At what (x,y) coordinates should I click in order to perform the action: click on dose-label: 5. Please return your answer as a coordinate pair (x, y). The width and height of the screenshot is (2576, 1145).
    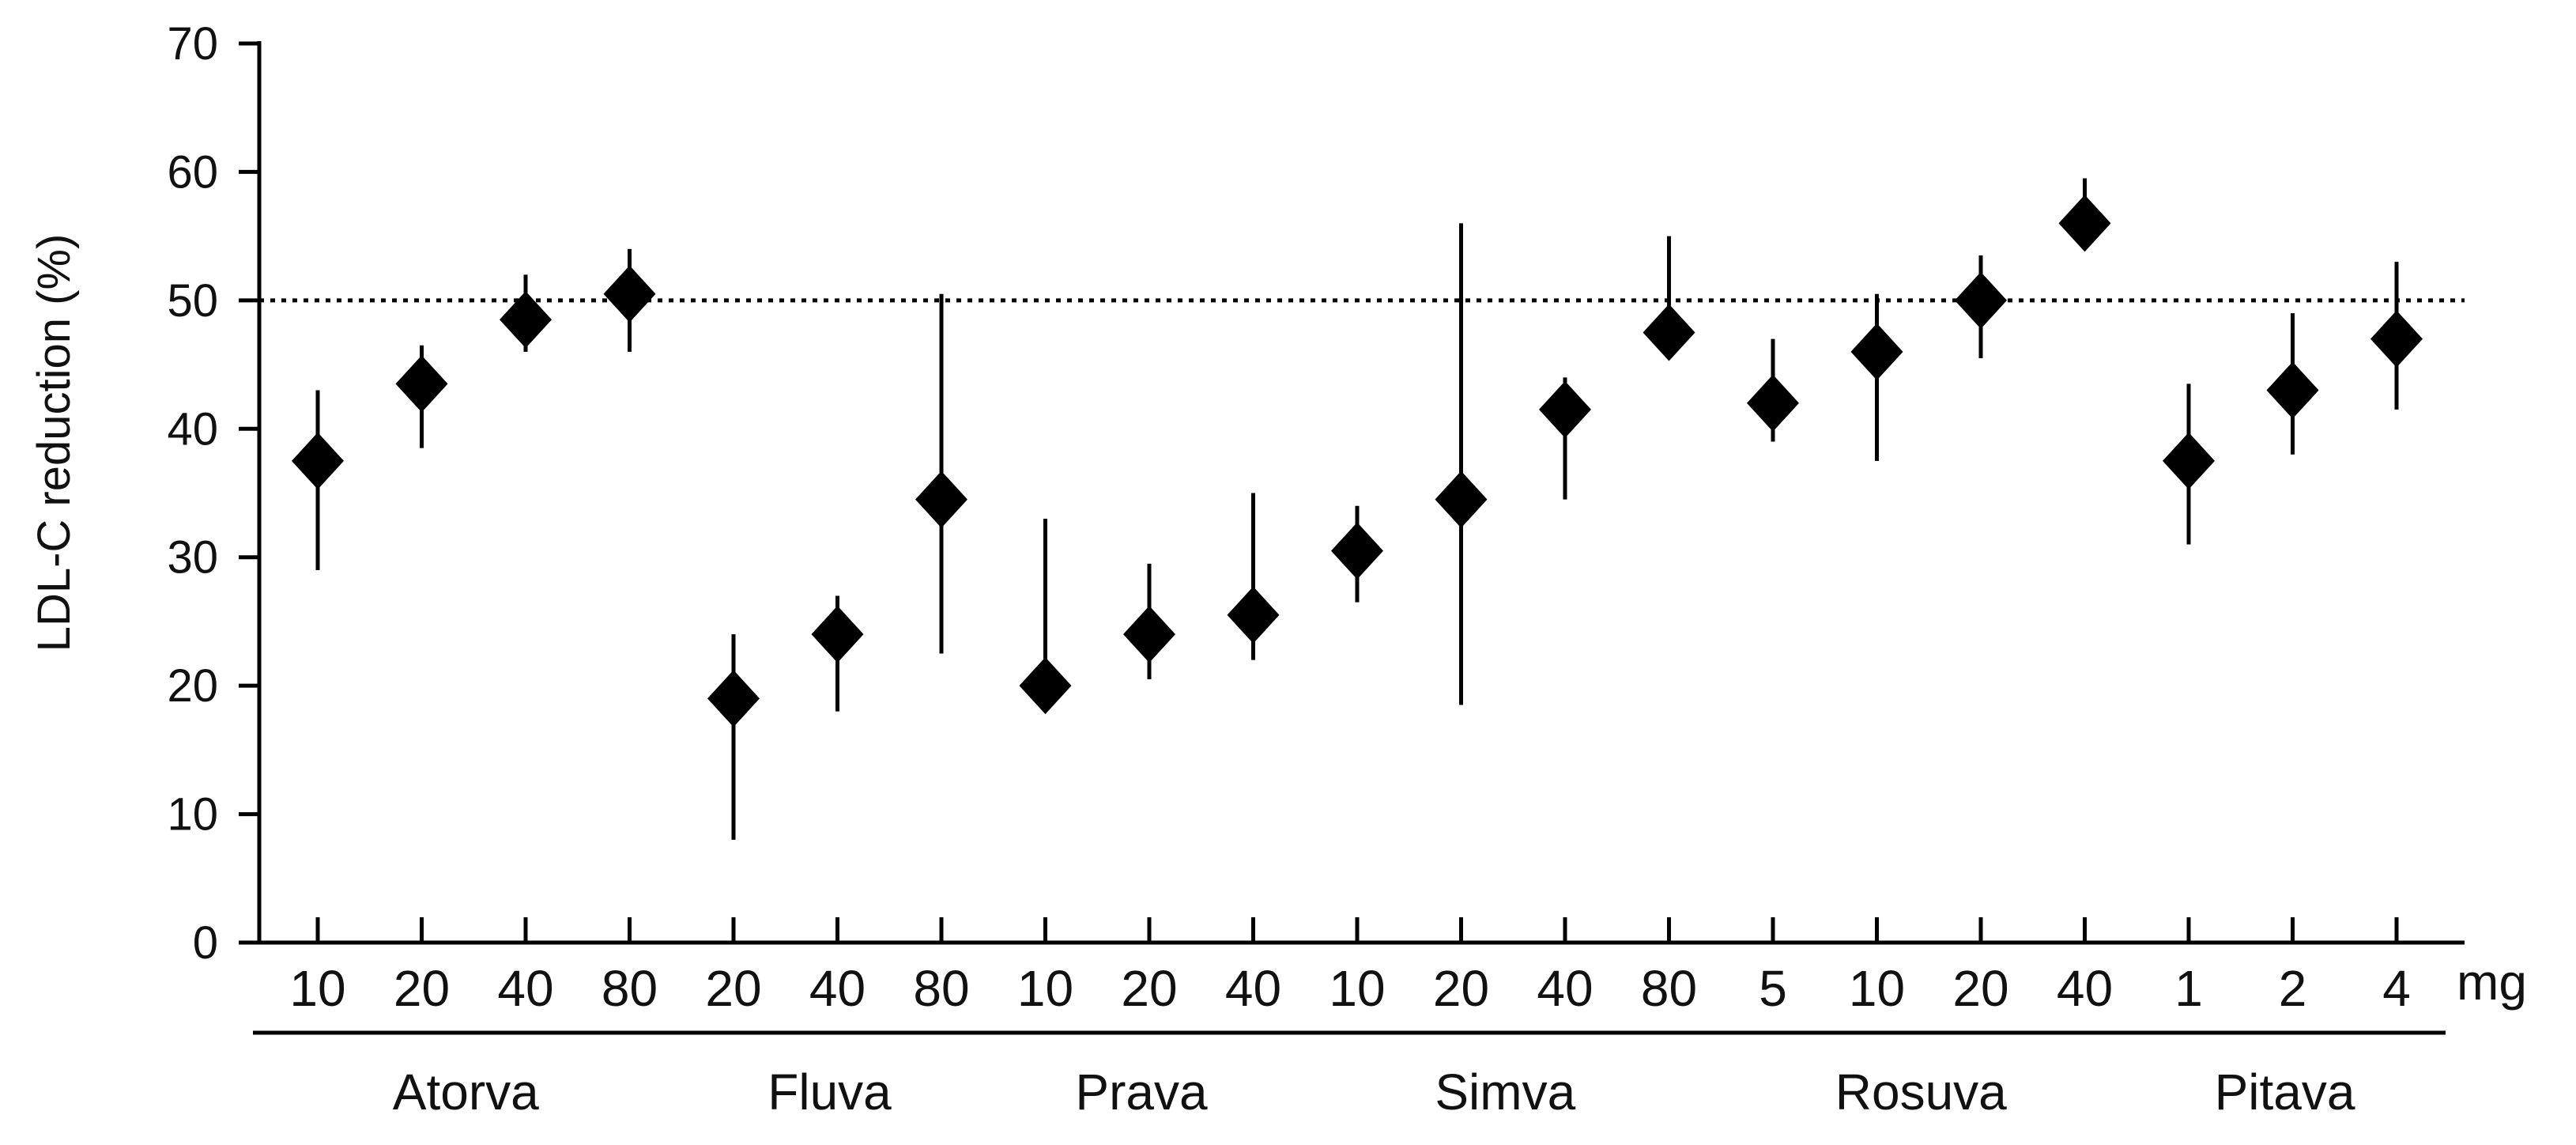
    Looking at the image, I should click on (1773, 988).